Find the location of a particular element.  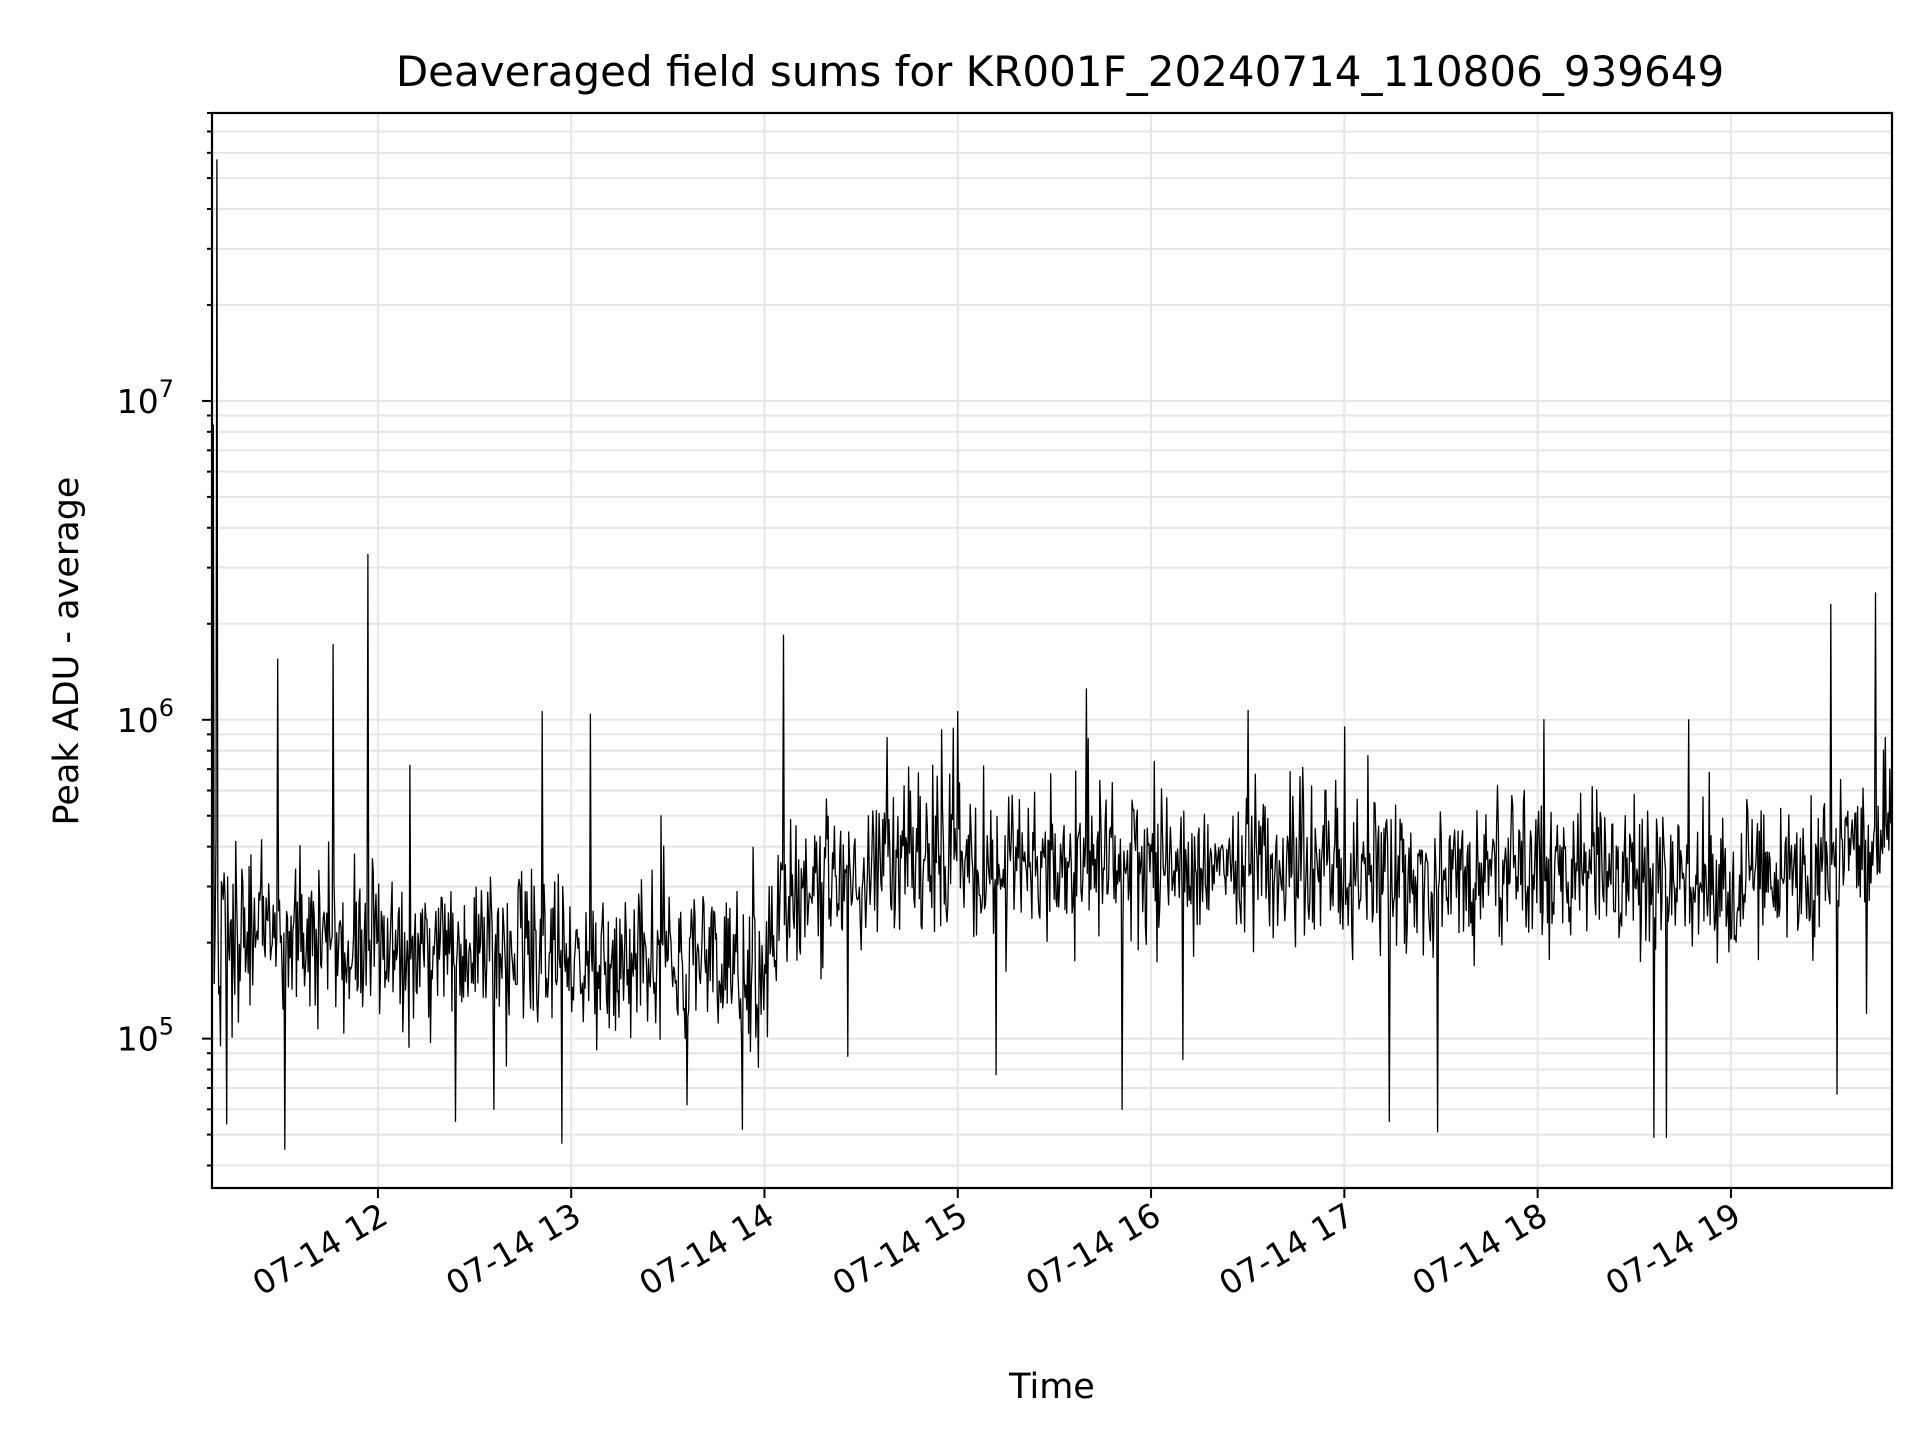

x-tick-label: 07-14 12 is located at coordinates (320, 1249).